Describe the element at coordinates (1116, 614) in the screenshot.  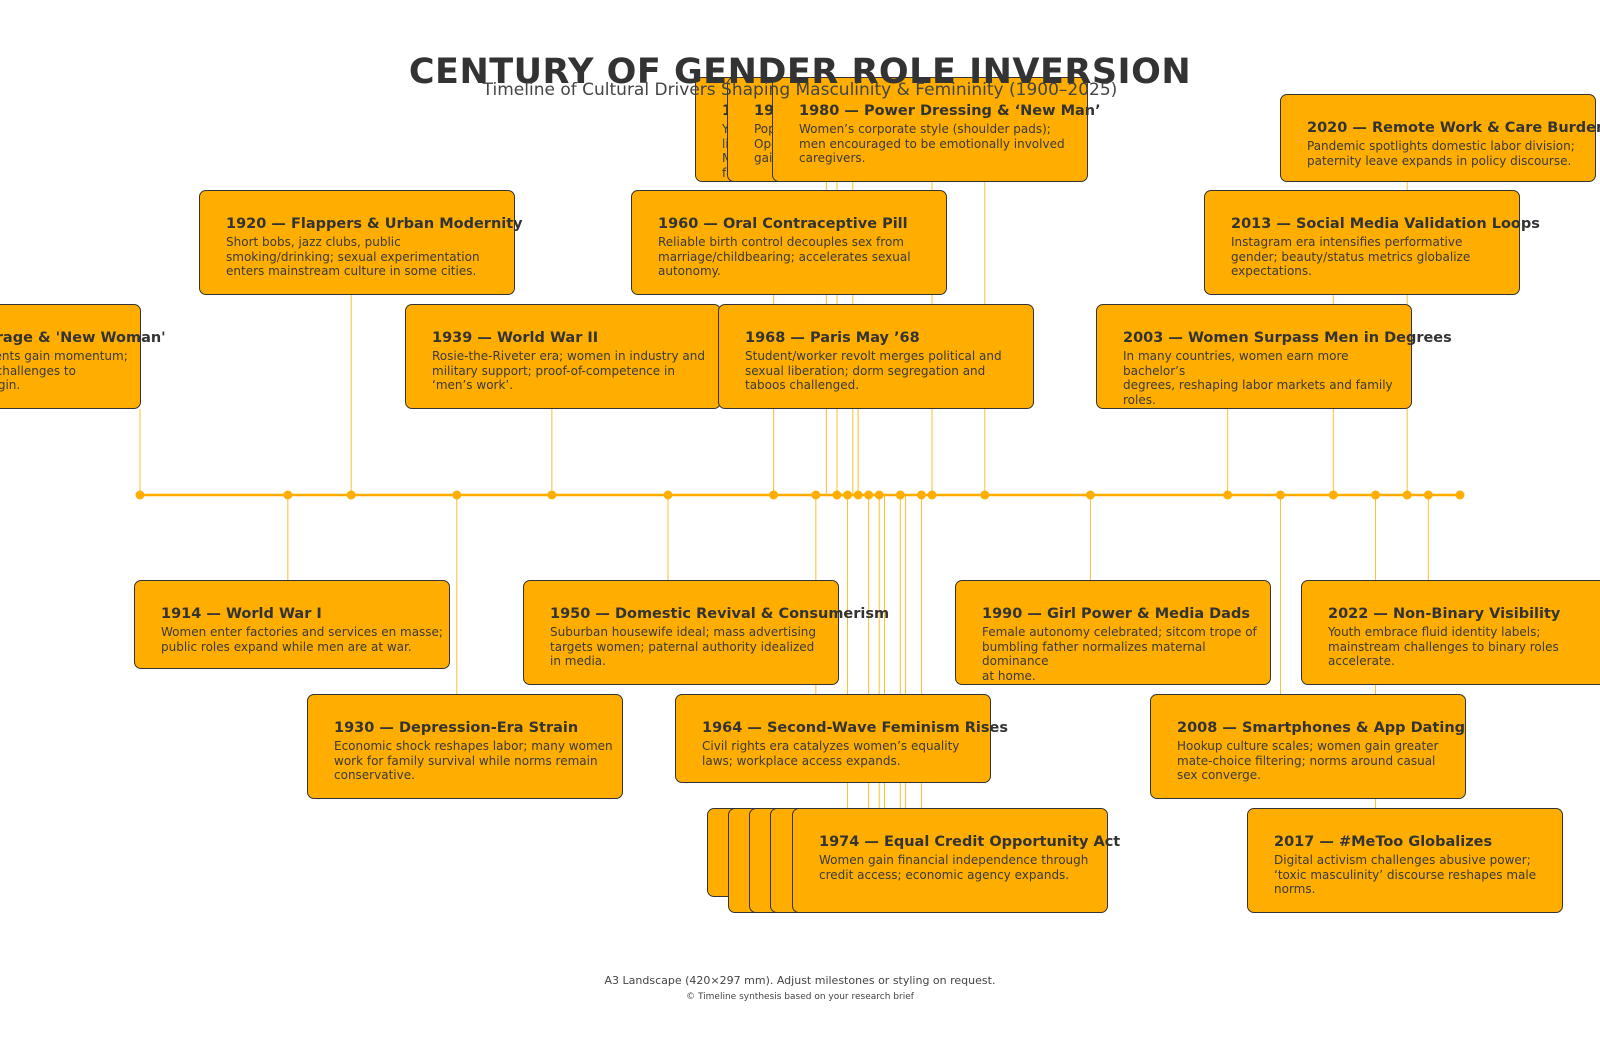
I see `milestone-title: 1990 — Girl Power & Media Dads` at that location.